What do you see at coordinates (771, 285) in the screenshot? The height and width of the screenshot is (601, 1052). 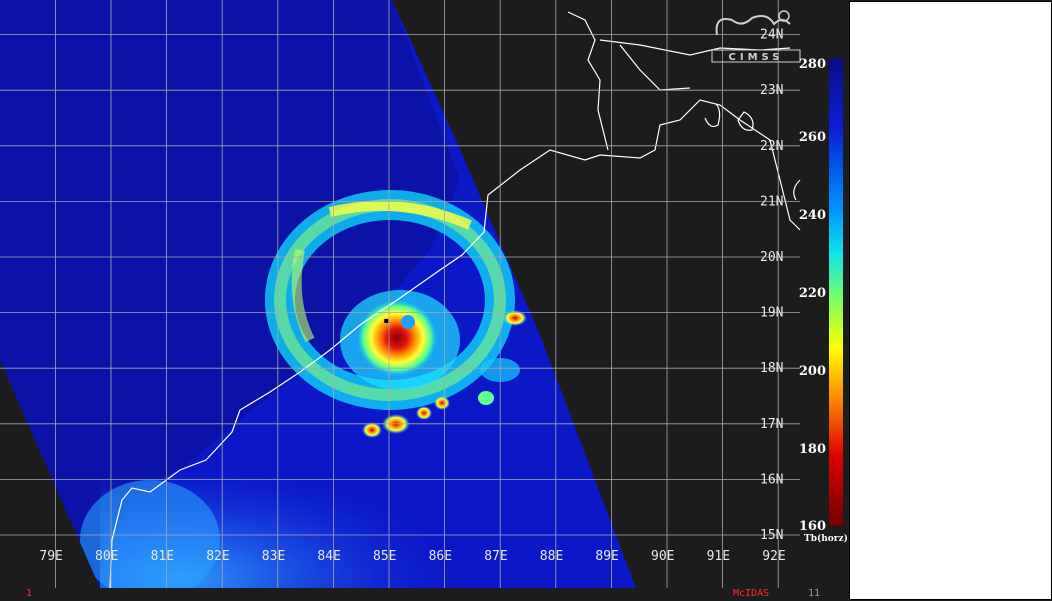 I see `latitude-labels: 24N 23N 22N 21N 20N 19N 18N 17N 16N 15N` at bounding box center [771, 285].